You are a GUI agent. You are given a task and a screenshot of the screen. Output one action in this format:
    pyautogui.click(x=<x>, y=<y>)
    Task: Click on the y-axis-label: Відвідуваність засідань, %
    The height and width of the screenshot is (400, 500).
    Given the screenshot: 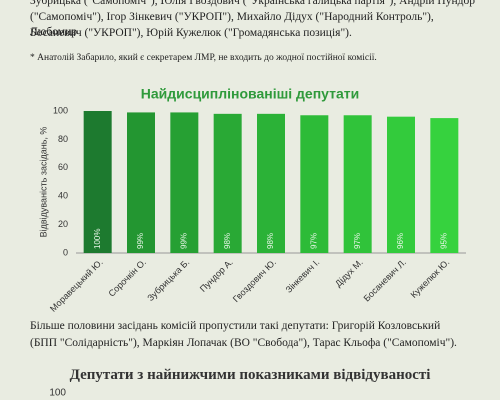 What is the action you would take?
    pyautogui.click(x=43, y=182)
    